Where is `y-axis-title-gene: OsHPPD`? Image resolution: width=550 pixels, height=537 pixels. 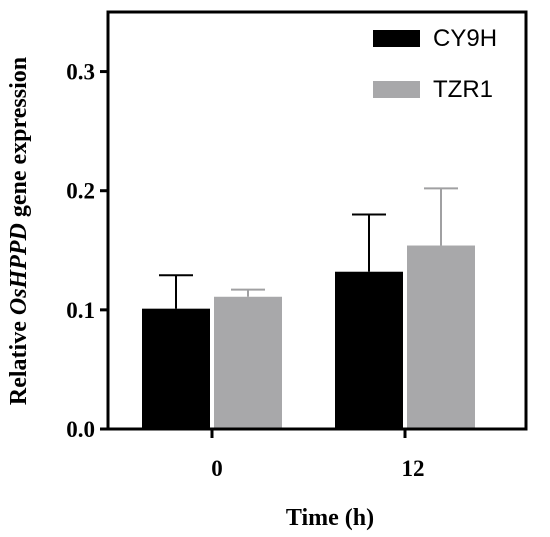
y-axis-title-gene: OsHPPD is located at coordinates (19, 269).